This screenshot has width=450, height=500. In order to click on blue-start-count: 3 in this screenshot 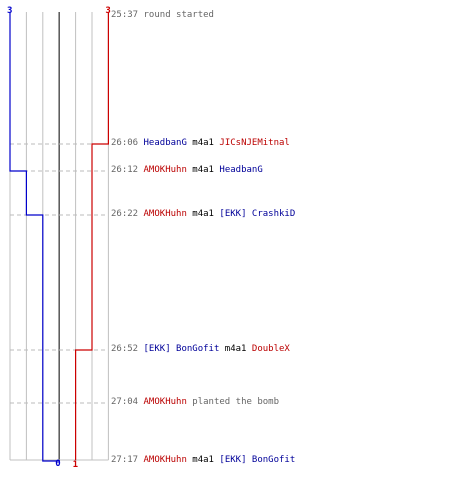, I will do `click(10, 11)`.